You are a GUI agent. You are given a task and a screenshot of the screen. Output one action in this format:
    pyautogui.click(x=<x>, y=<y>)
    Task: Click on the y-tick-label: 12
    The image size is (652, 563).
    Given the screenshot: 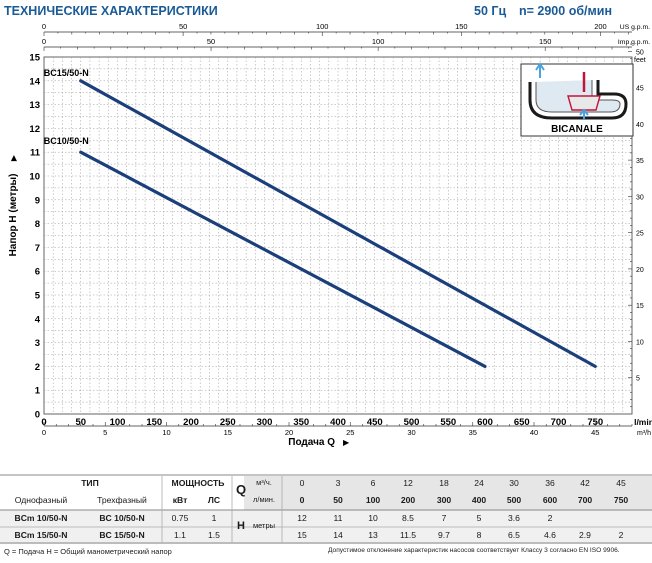 What is the action you would take?
    pyautogui.click(x=34, y=129)
    